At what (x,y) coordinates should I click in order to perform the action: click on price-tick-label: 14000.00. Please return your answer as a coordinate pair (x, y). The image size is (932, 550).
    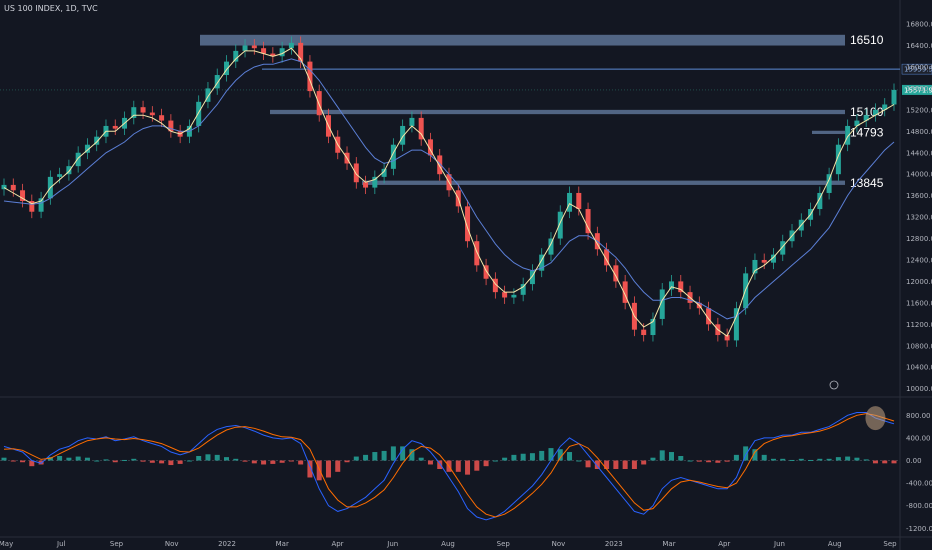
    Looking at the image, I should click on (919, 175).